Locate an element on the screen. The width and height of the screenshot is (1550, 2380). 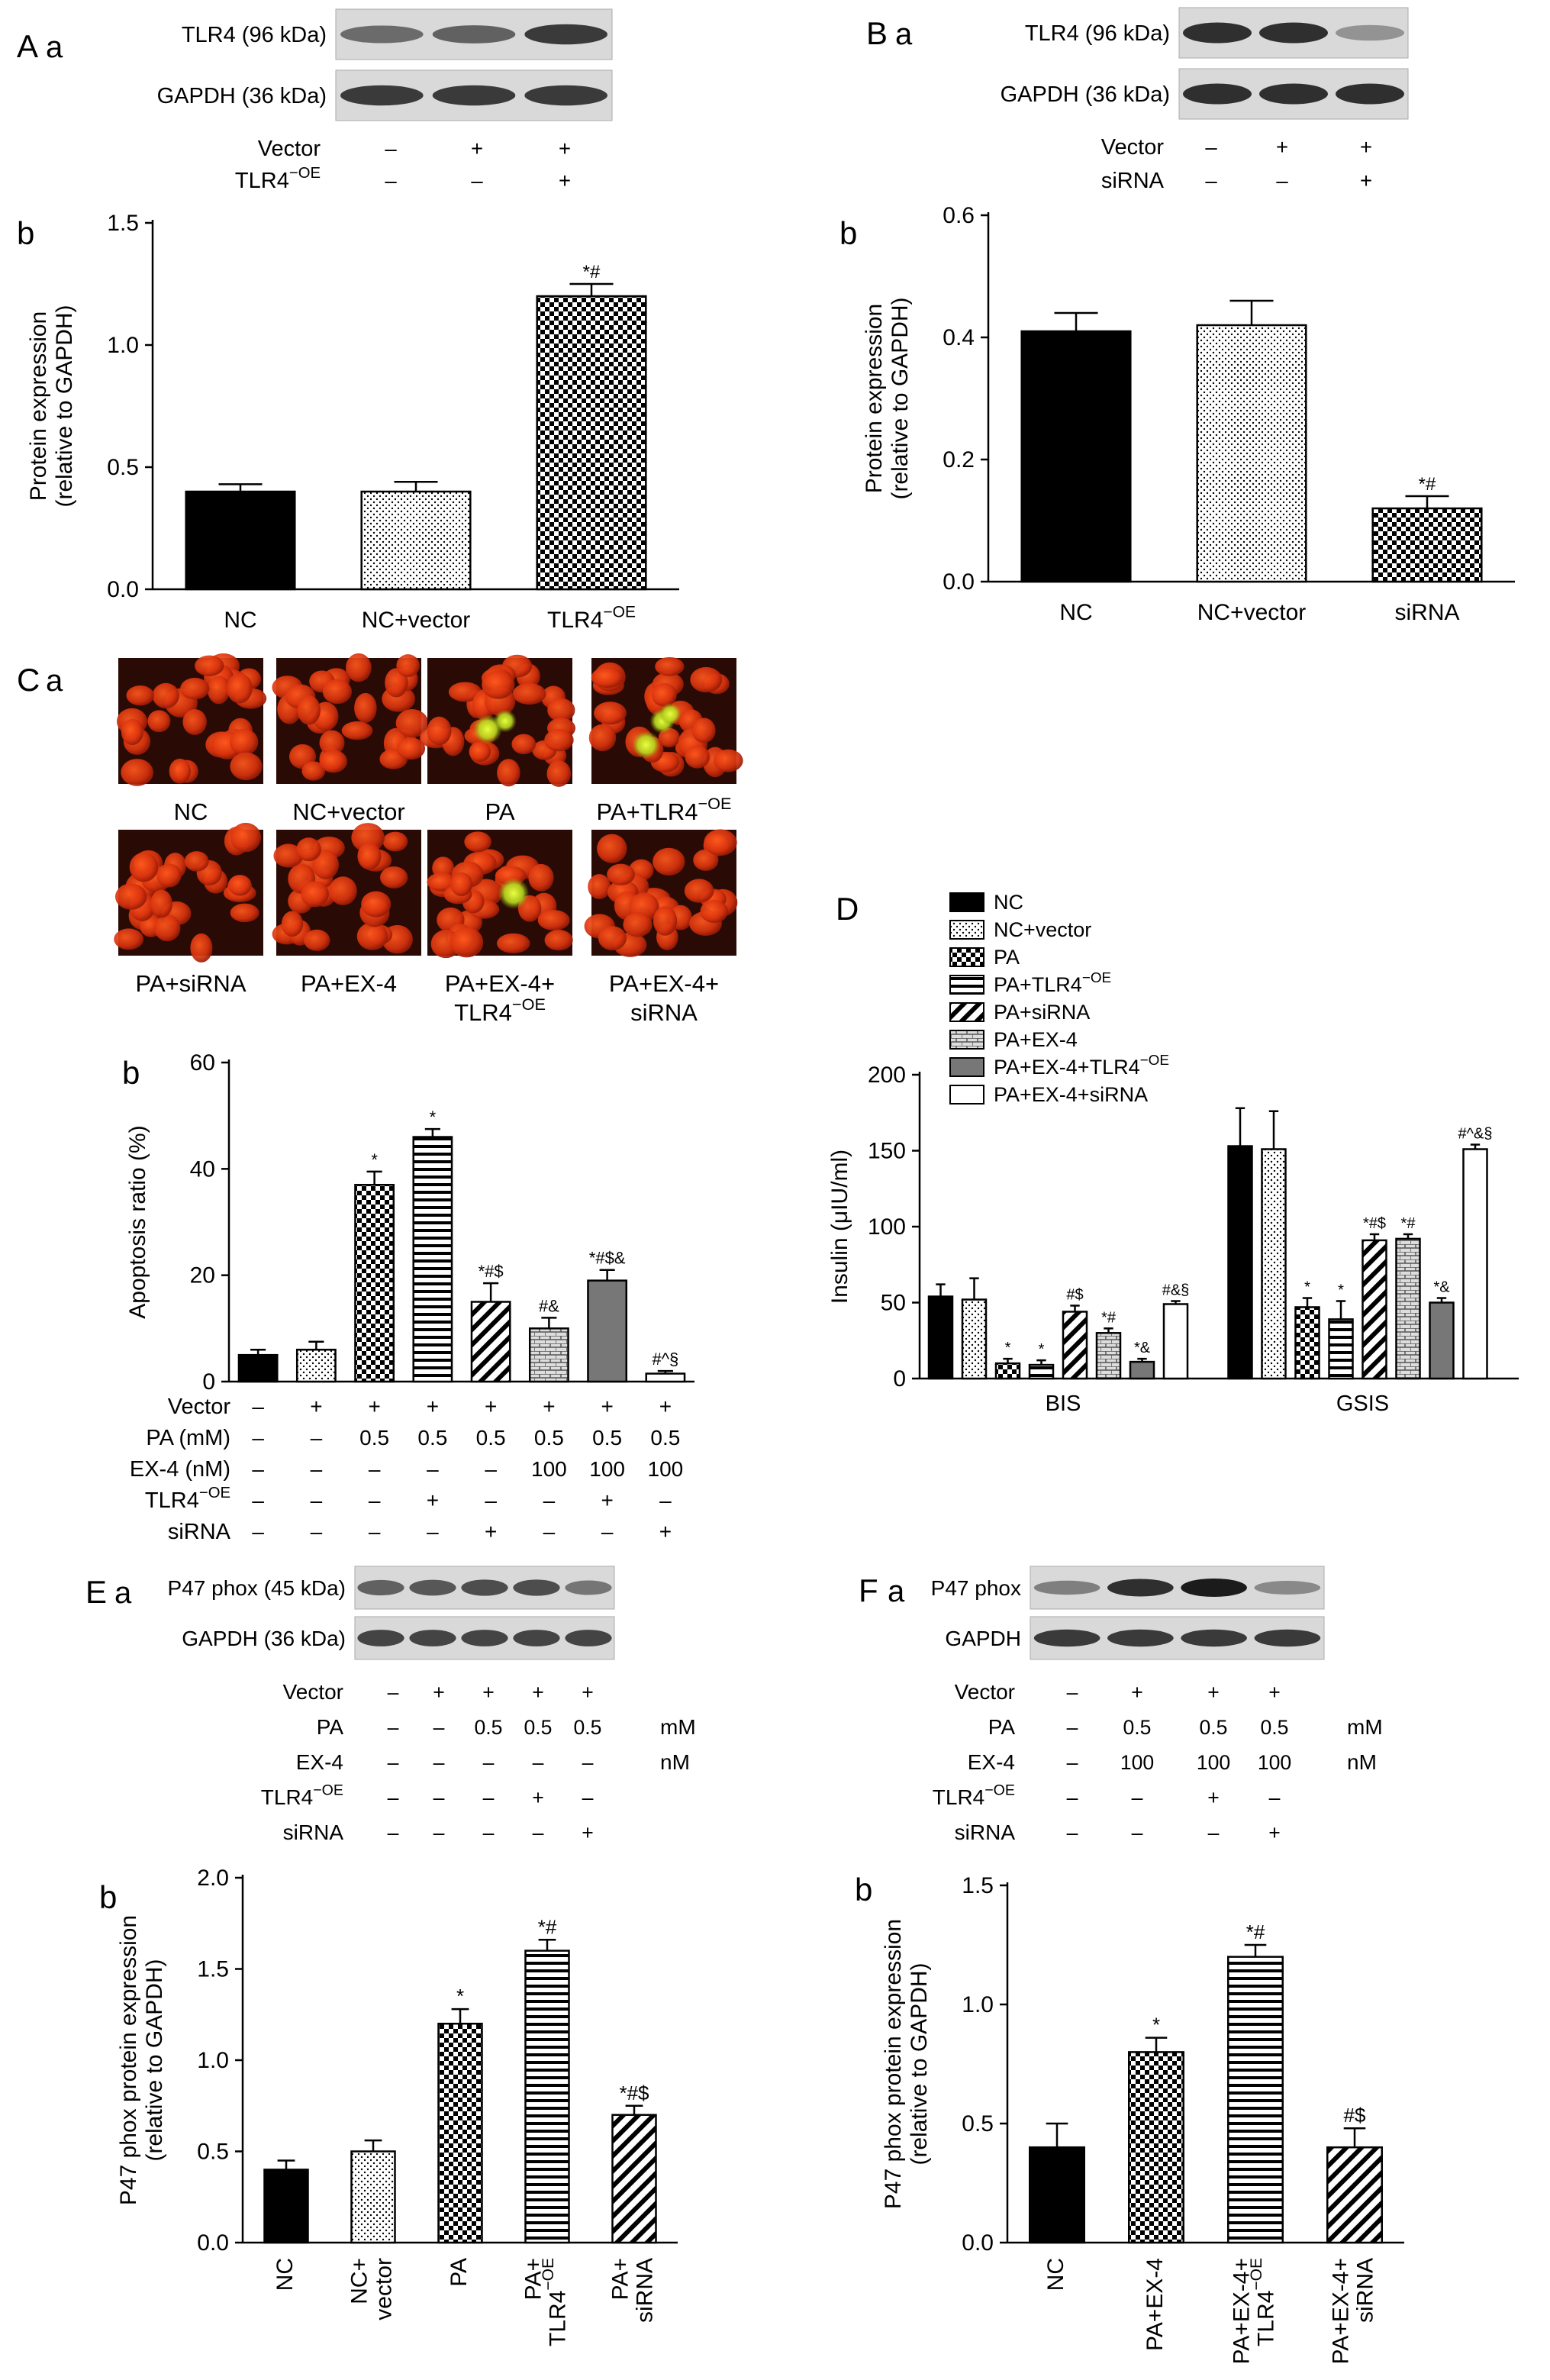
x-category-label: NC+vector is located at coordinates (1252, 612).